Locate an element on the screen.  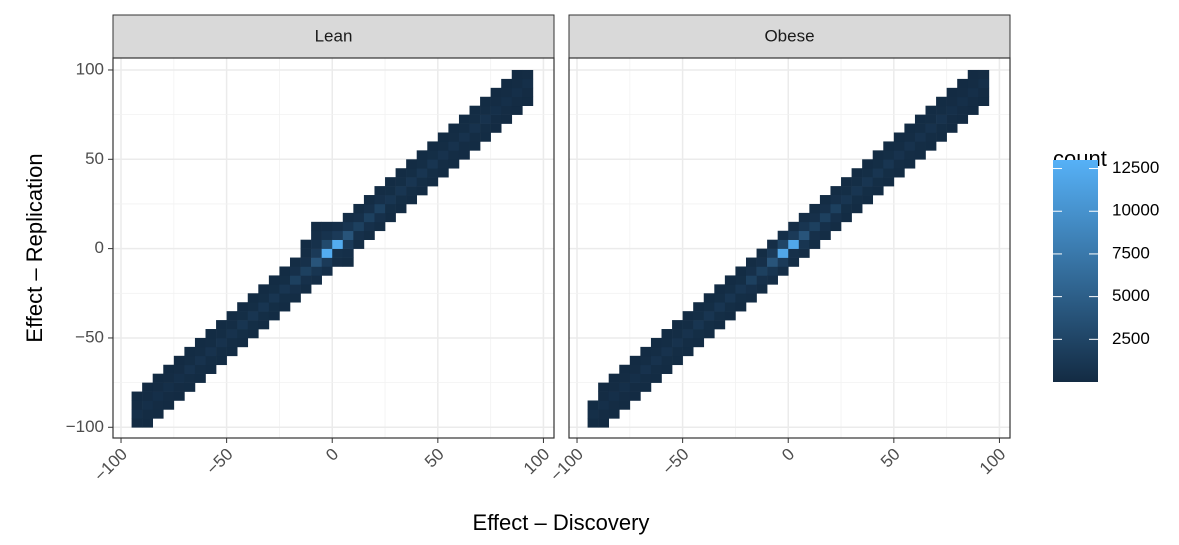
x-tick-label: 0 is located at coordinates (788, 455).